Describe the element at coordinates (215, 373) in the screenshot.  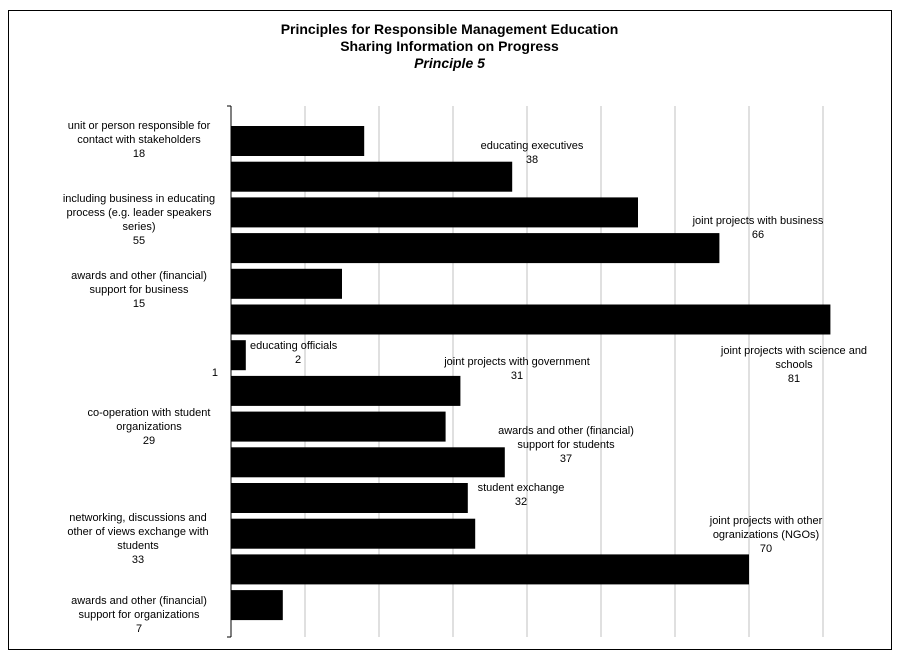
I see `axis-tick-label: 1` at that location.